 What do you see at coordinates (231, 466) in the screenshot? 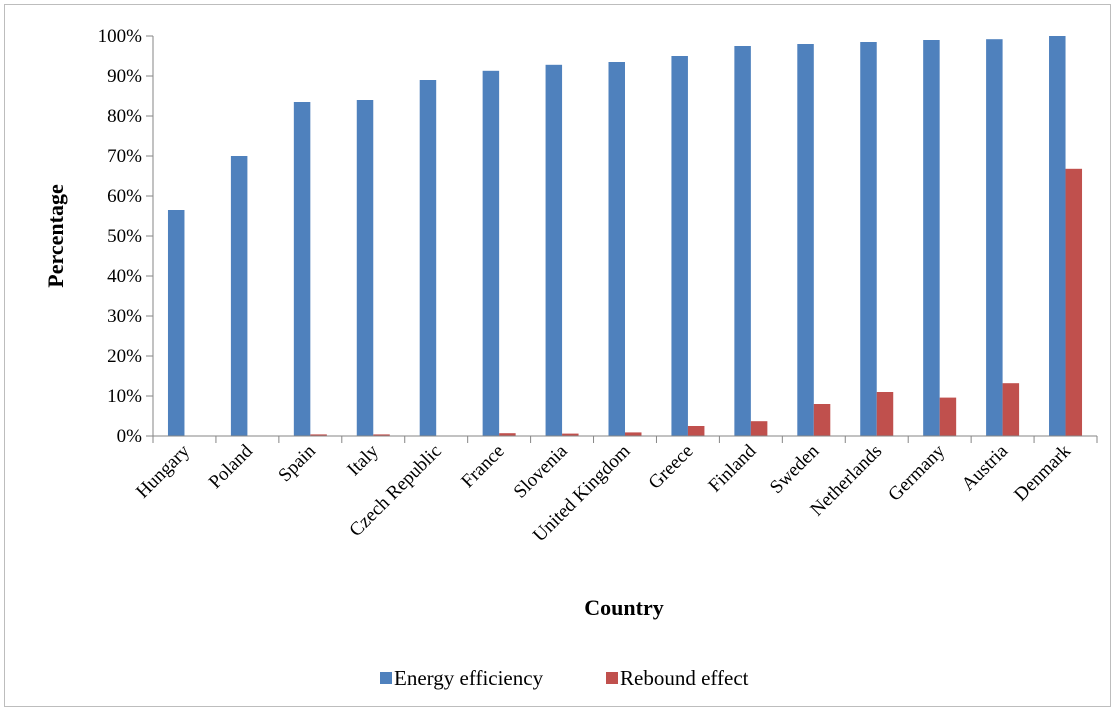
I see `x-tick-label: Poland` at bounding box center [231, 466].